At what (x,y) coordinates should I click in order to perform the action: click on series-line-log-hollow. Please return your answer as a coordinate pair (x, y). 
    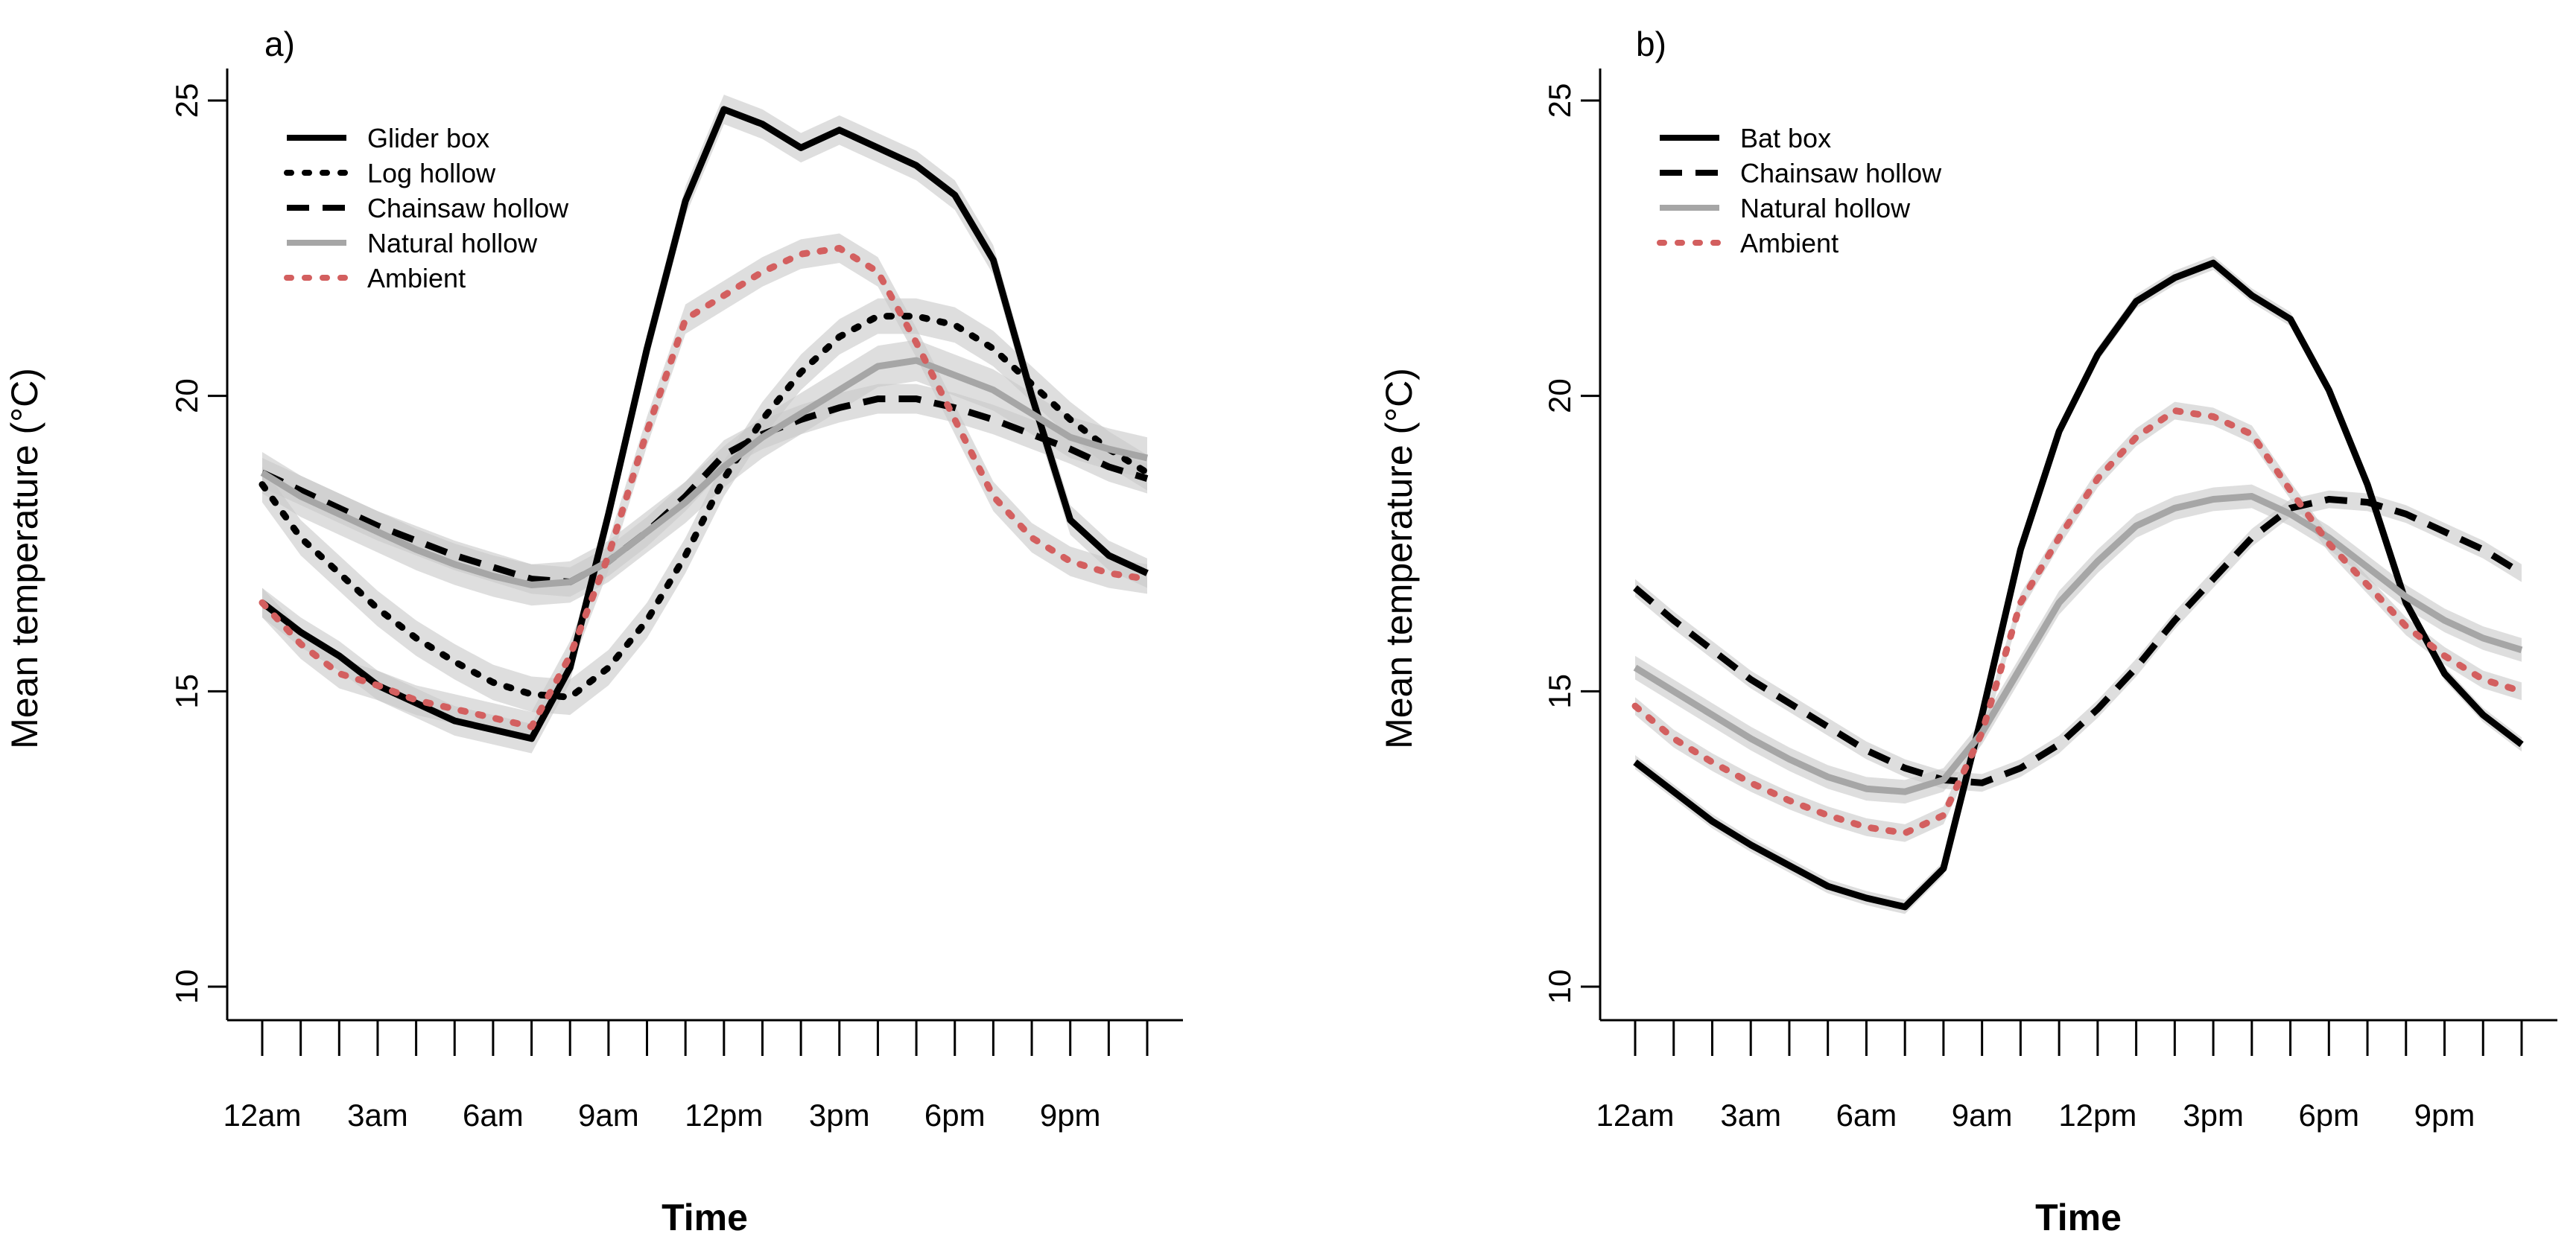
    Looking at the image, I should click on (704, 507).